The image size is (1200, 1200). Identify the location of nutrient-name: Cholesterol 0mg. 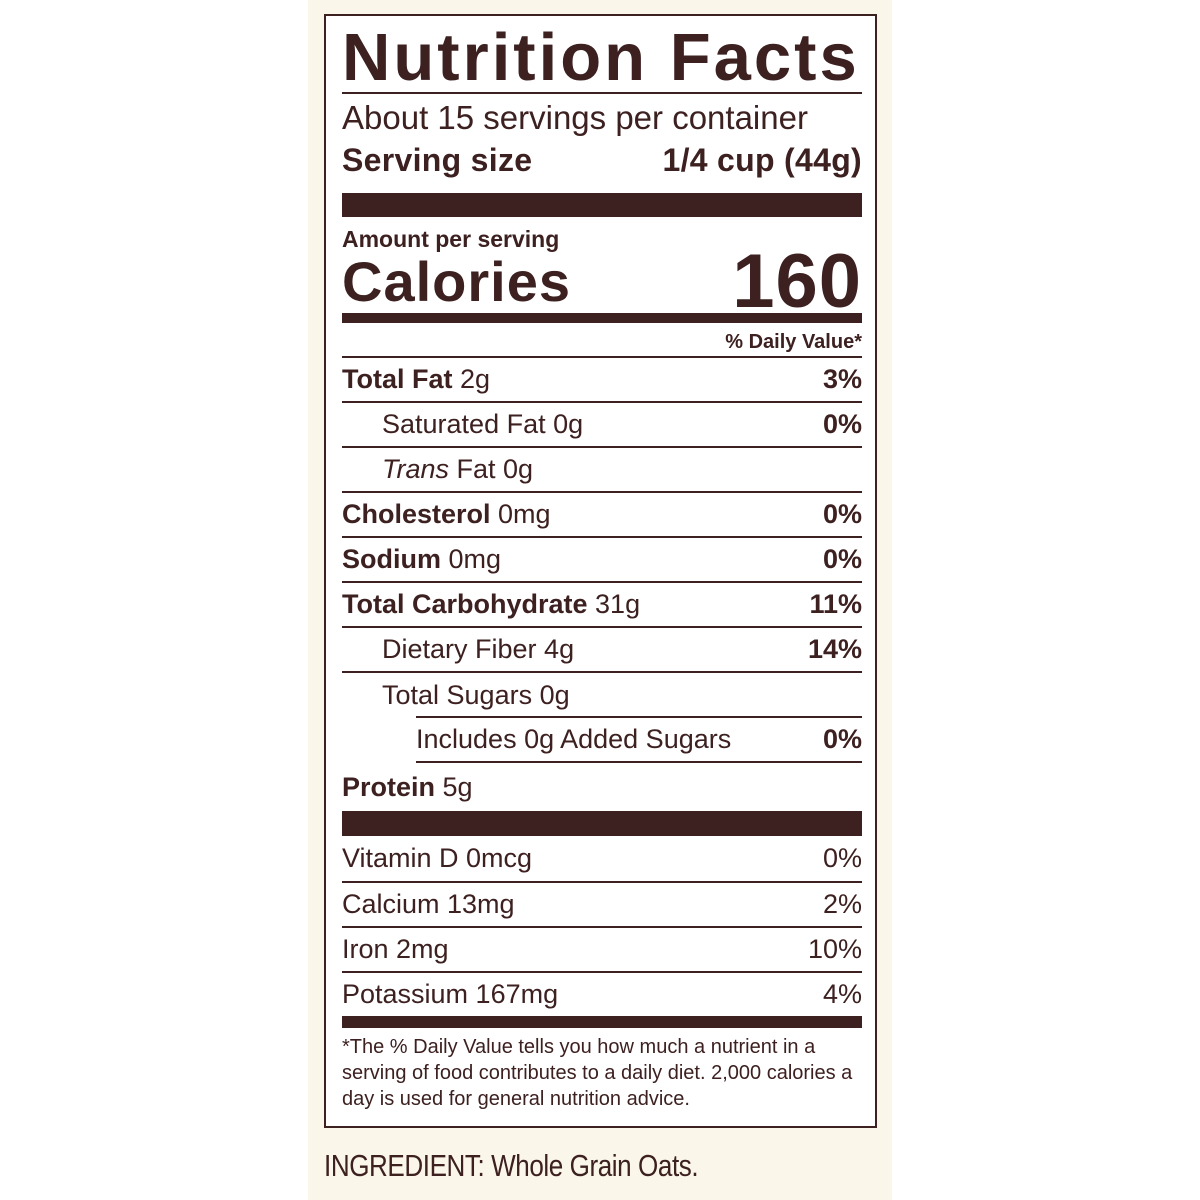
(446, 514).